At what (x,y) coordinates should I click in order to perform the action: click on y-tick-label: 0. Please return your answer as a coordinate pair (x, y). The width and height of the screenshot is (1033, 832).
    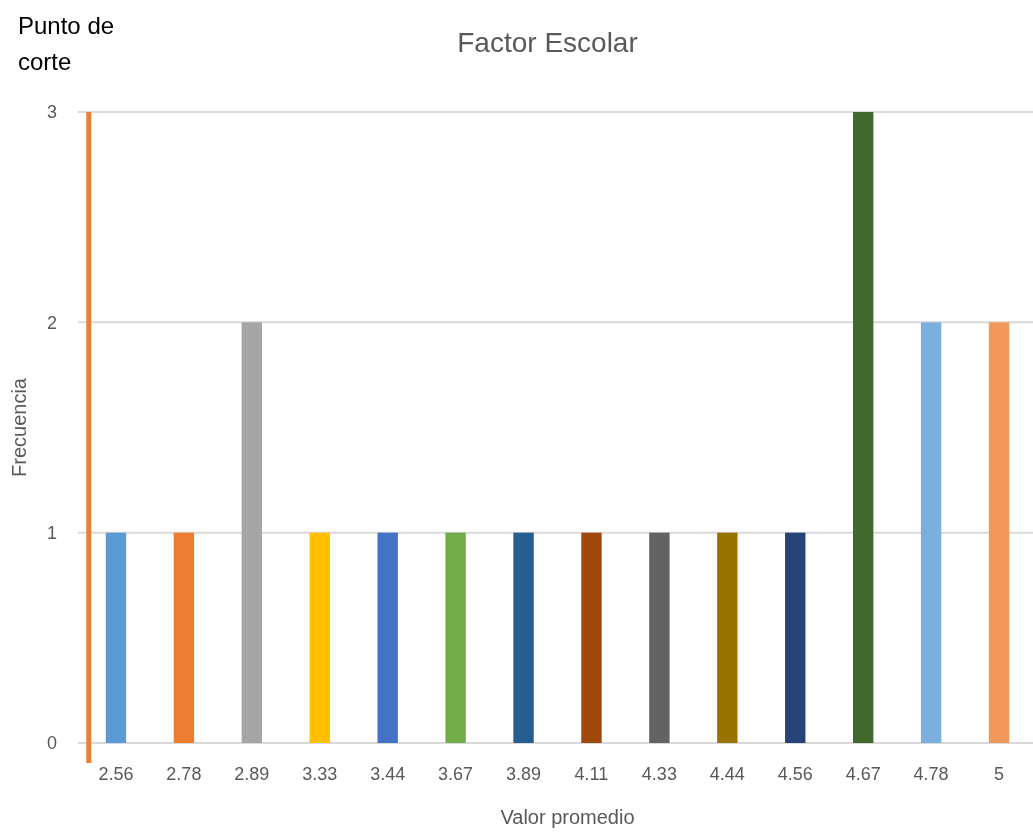
    Looking at the image, I should click on (52, 743).